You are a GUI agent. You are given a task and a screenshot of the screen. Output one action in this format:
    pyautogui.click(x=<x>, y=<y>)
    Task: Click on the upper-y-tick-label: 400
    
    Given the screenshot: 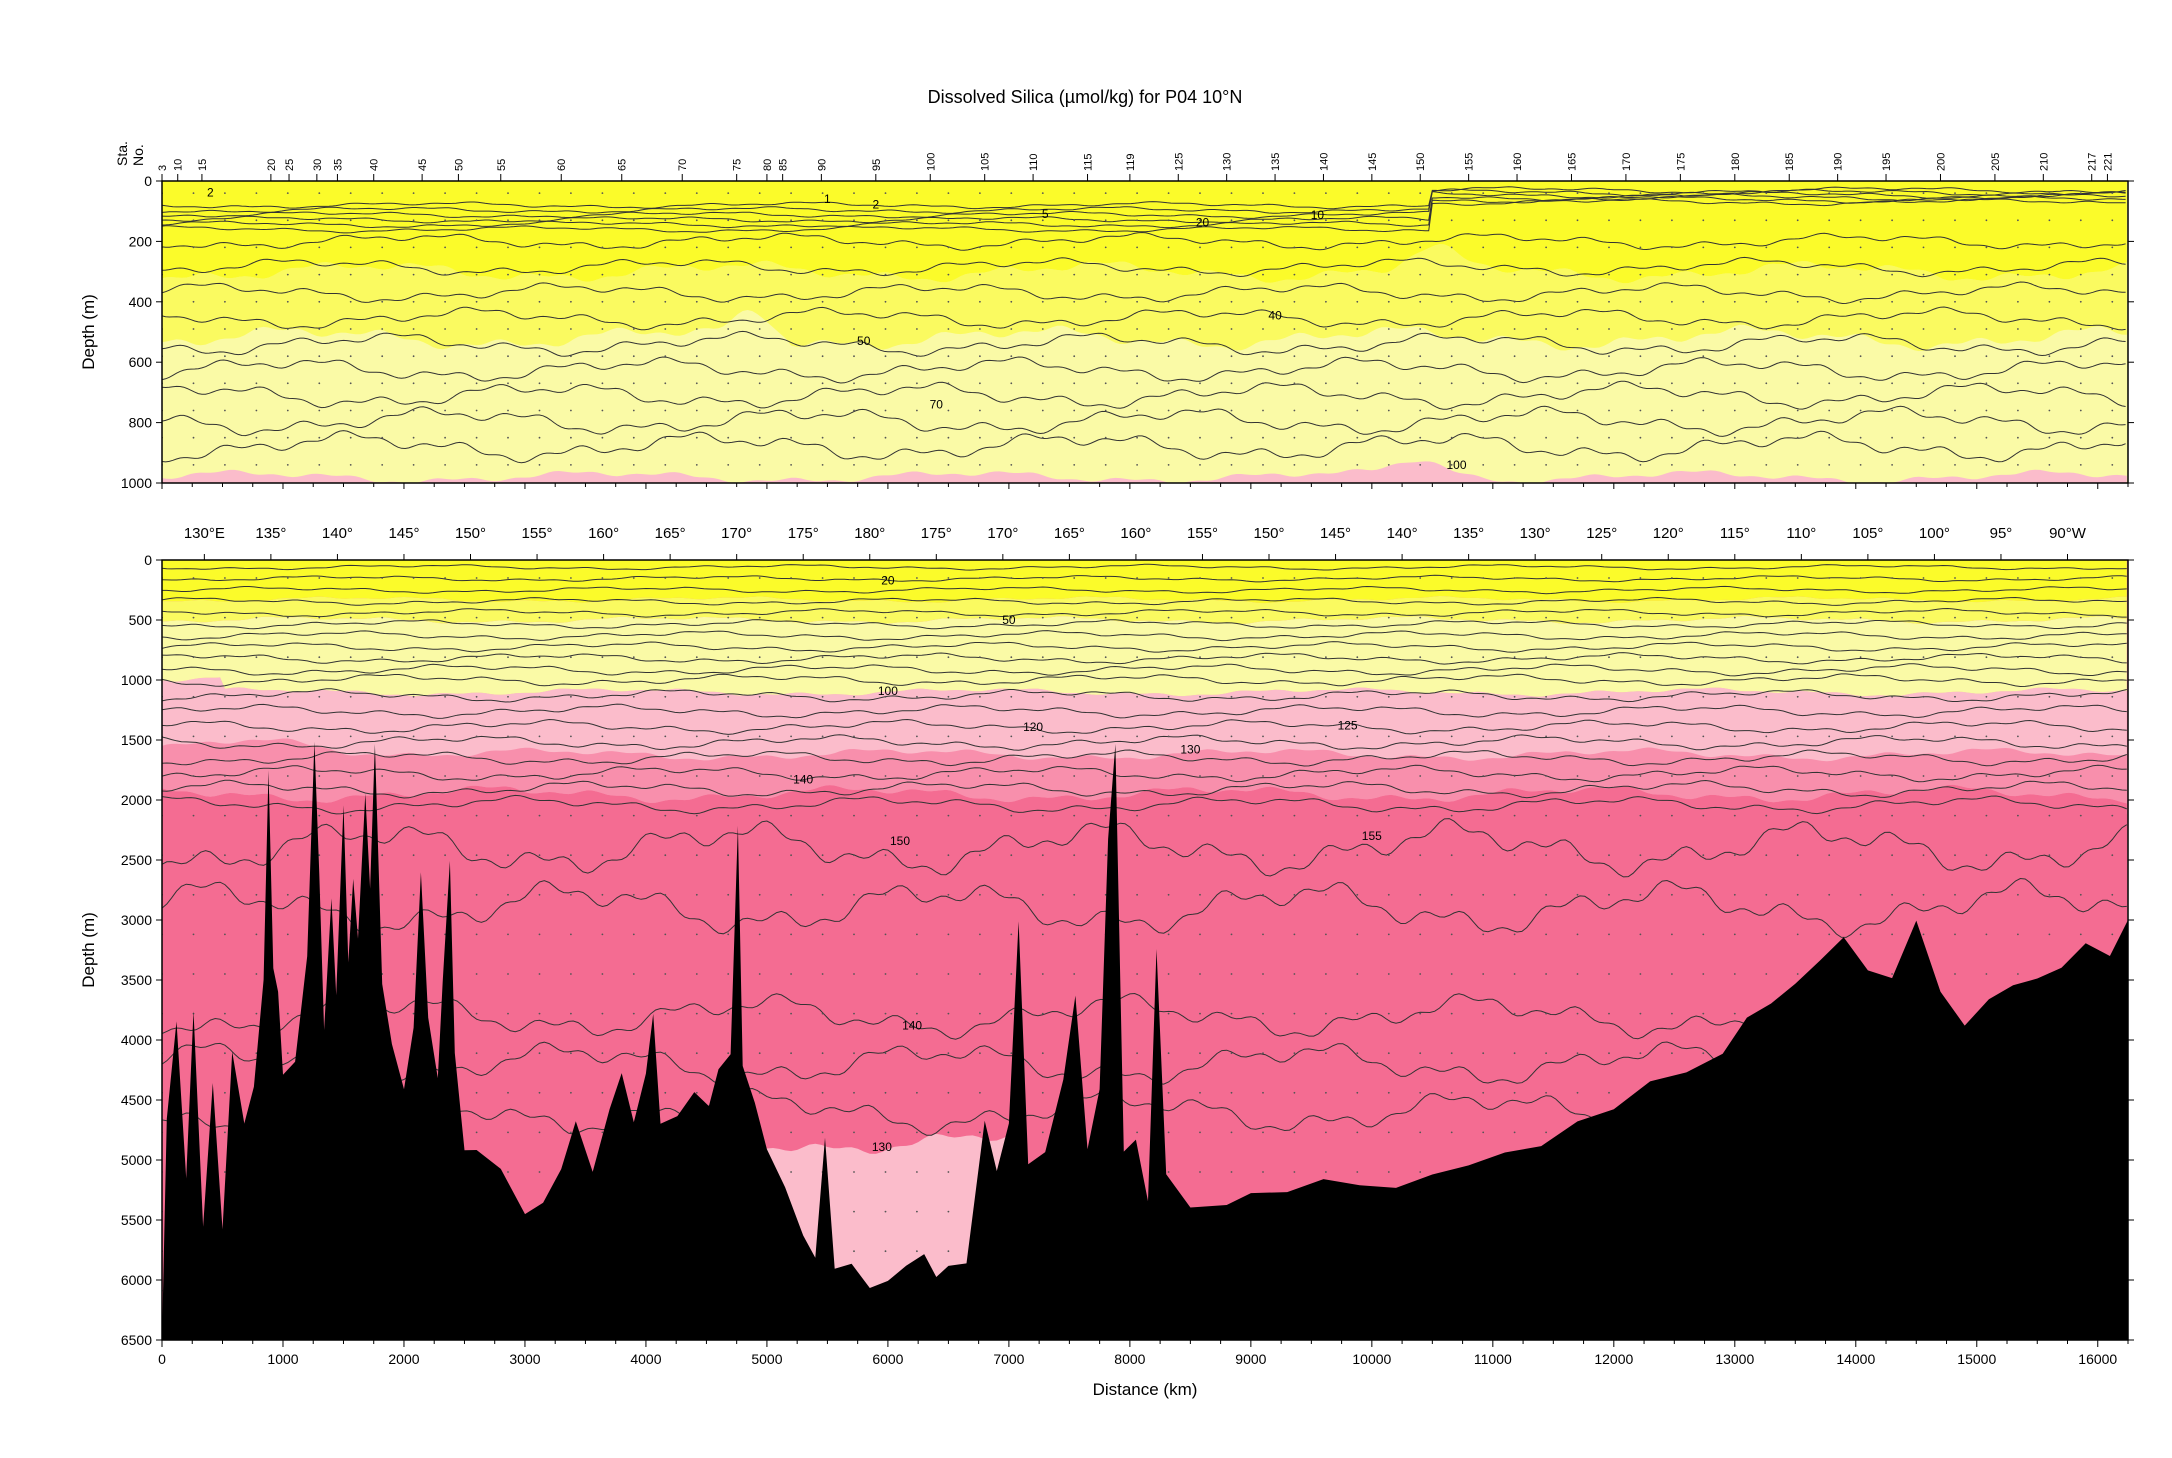 What is the action you would take?
    pyautogui.click(x=141, y=302)
    